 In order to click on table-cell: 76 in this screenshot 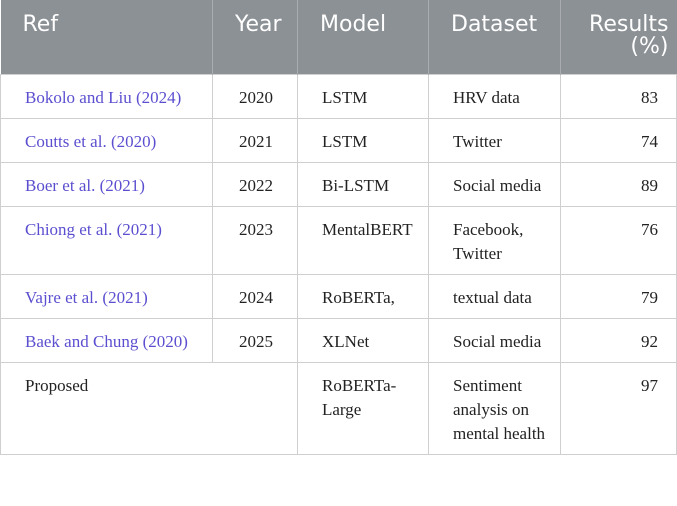, I will do `click(618, 240)`.